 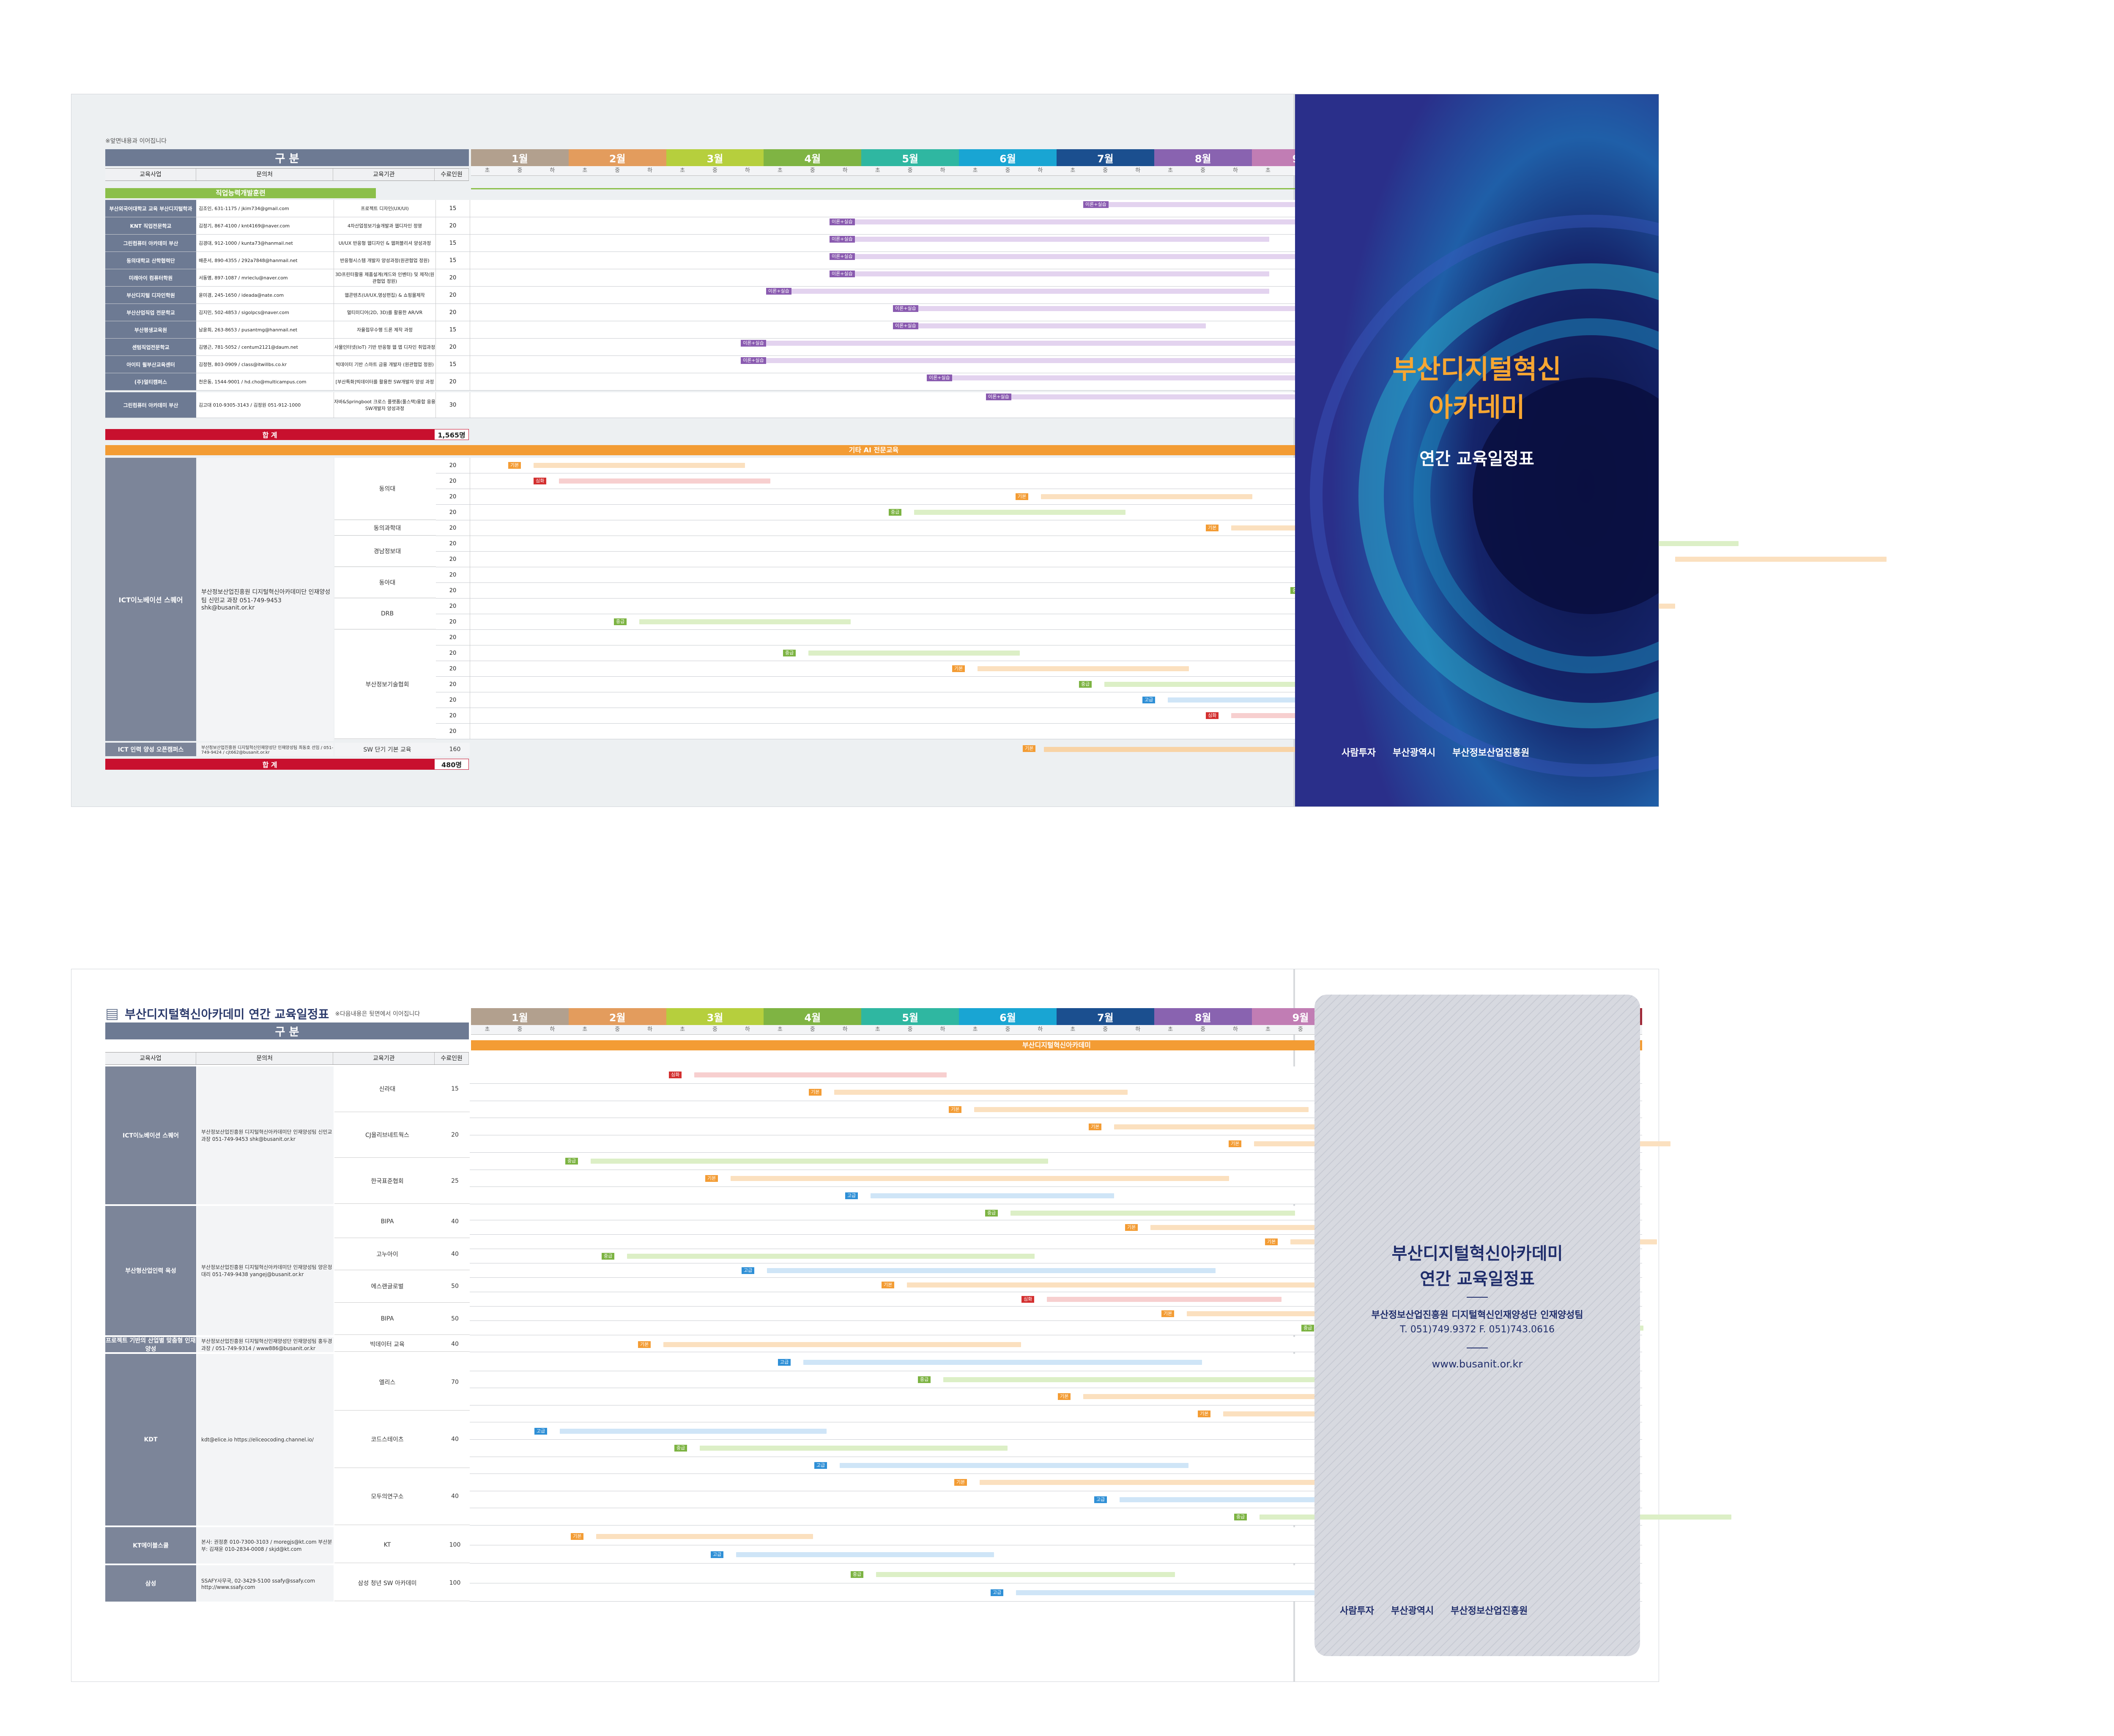 I want to click on ict-level-tag: 중급, so click(x=1085, y=684).